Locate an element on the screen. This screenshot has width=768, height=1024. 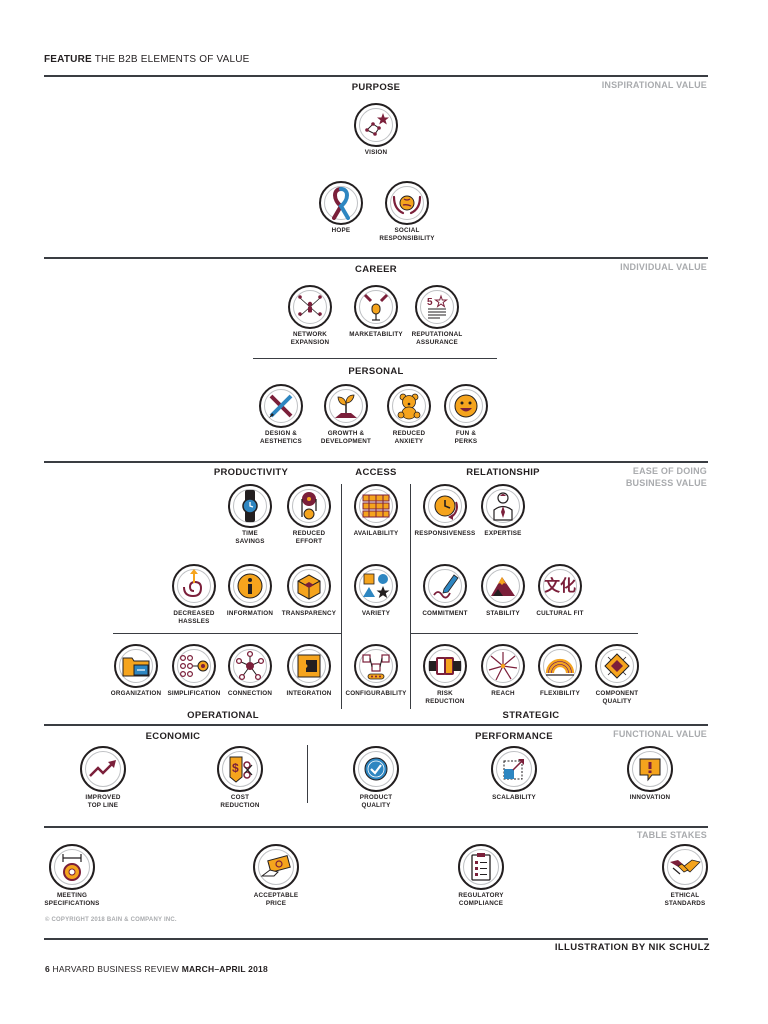
divider-access-left is located at coordinates (341, 596).